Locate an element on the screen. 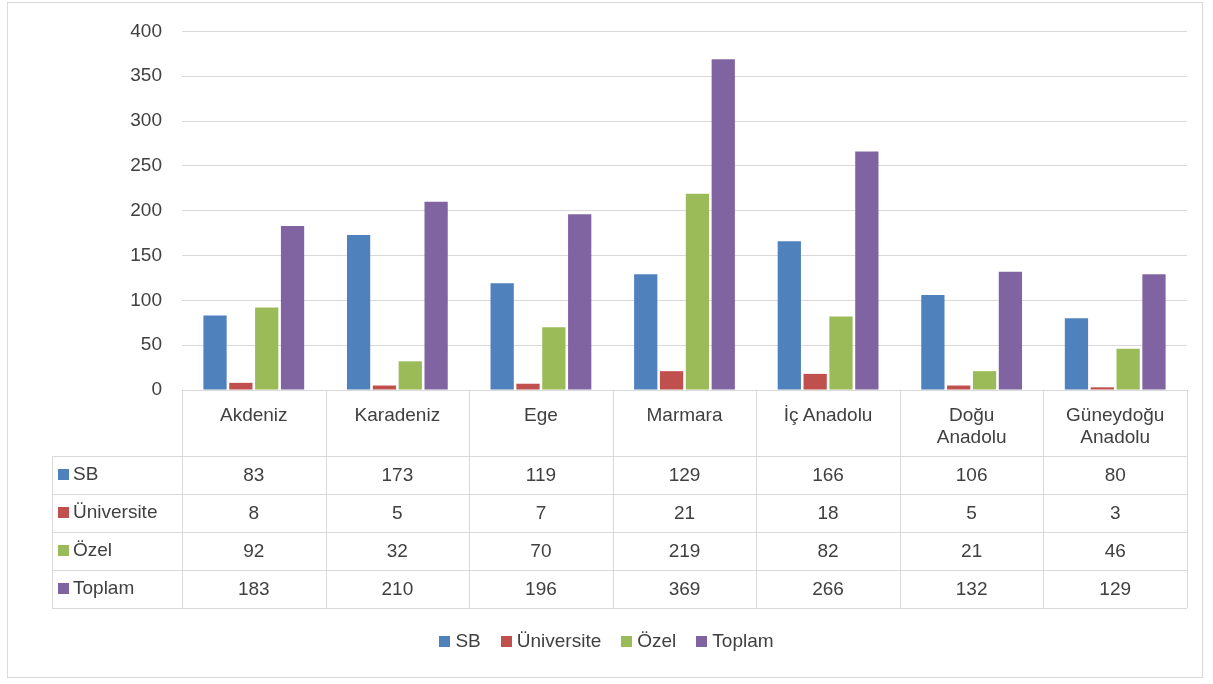 The height and width of the screenshot is (684, 1213). y-tick-label: 300 is located at coordinates (146, 120).